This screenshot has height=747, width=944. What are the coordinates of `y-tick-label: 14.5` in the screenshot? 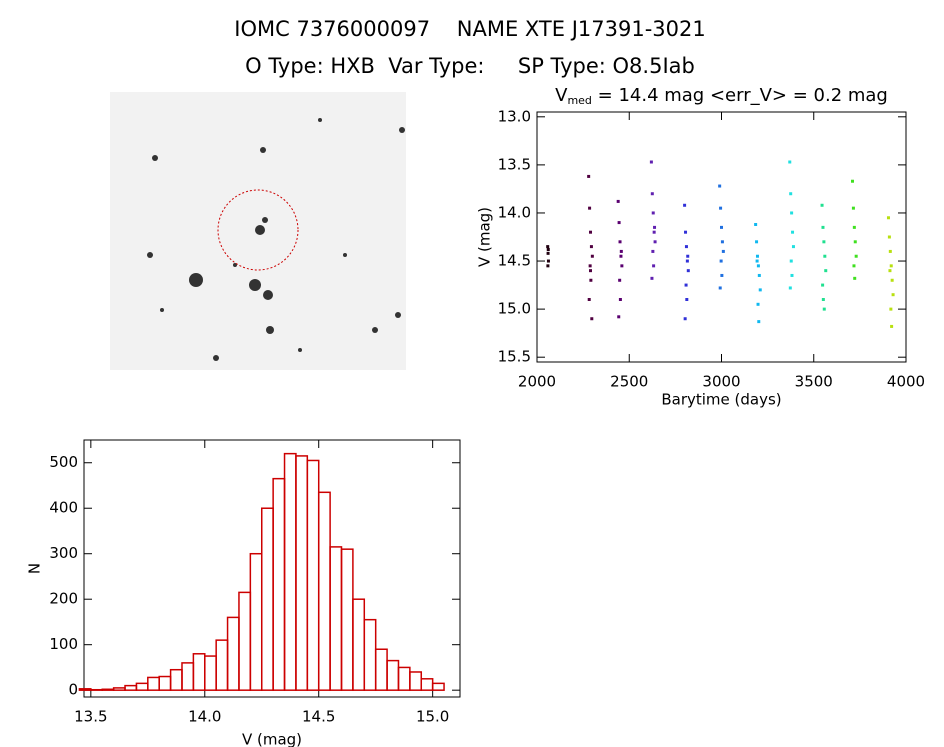 It's located at (514, 261).